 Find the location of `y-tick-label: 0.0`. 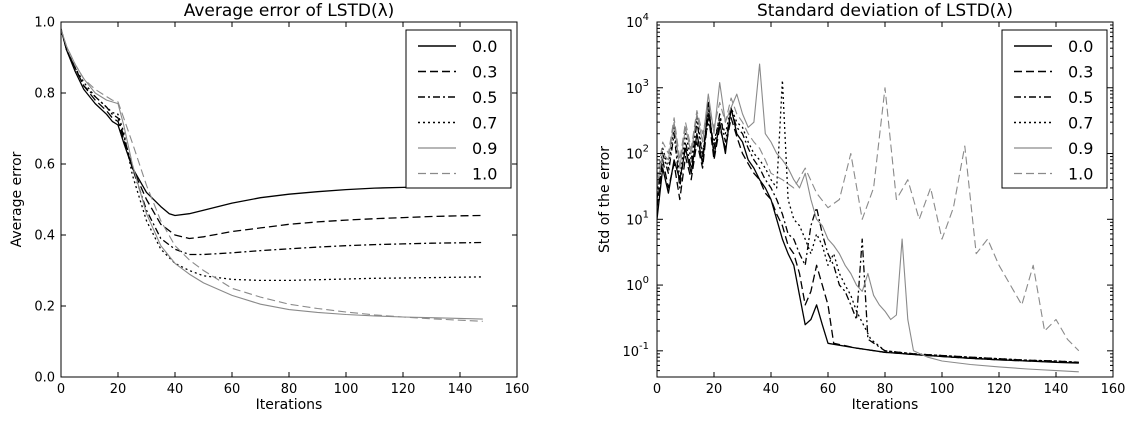

y-tick-label: 0.0 is located at coordinates (44, 378).